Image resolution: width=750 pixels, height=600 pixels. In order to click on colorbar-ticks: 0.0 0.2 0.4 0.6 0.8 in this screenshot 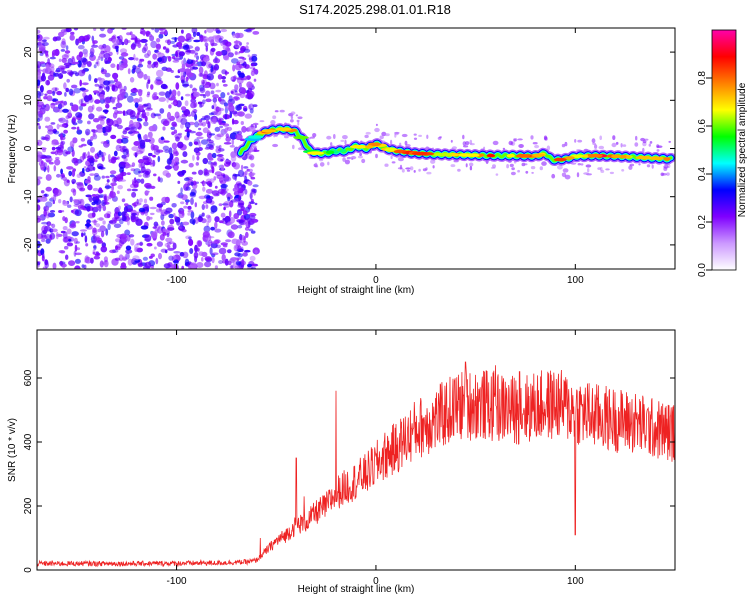, I will do `click(704, 174)`.